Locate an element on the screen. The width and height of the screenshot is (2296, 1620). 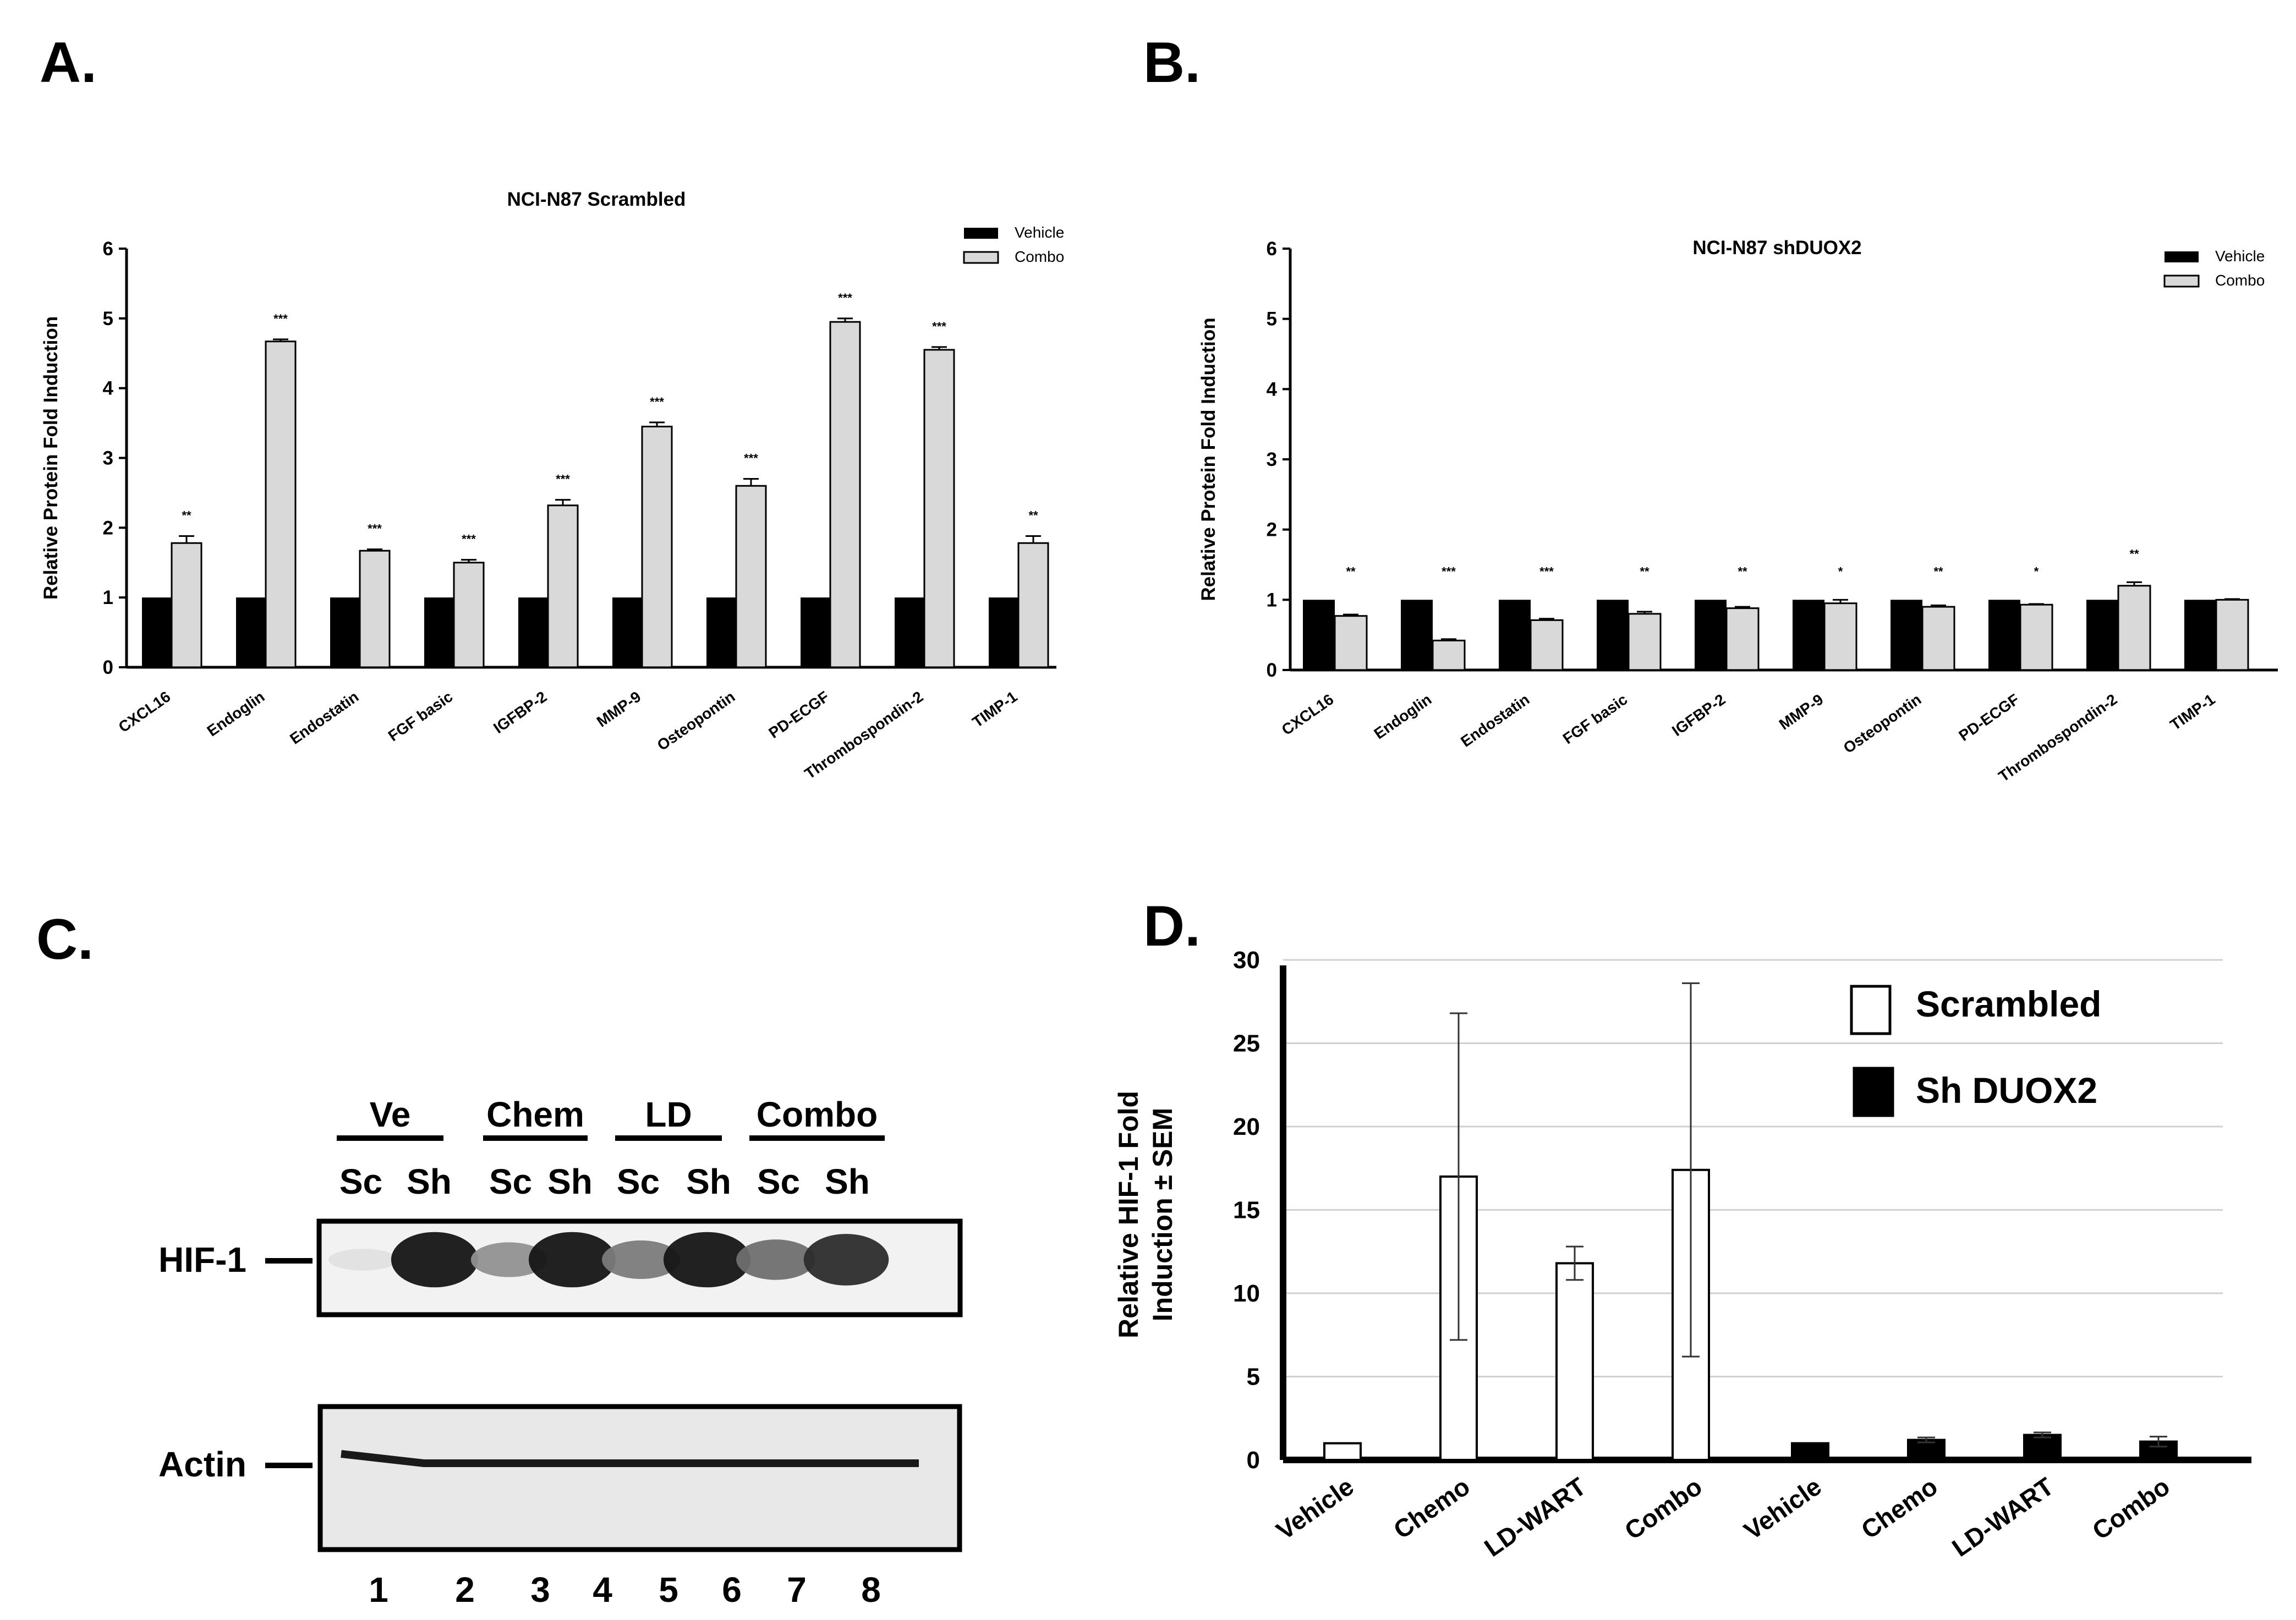
panel-label-c: C. is located at coordinates (65, 939).